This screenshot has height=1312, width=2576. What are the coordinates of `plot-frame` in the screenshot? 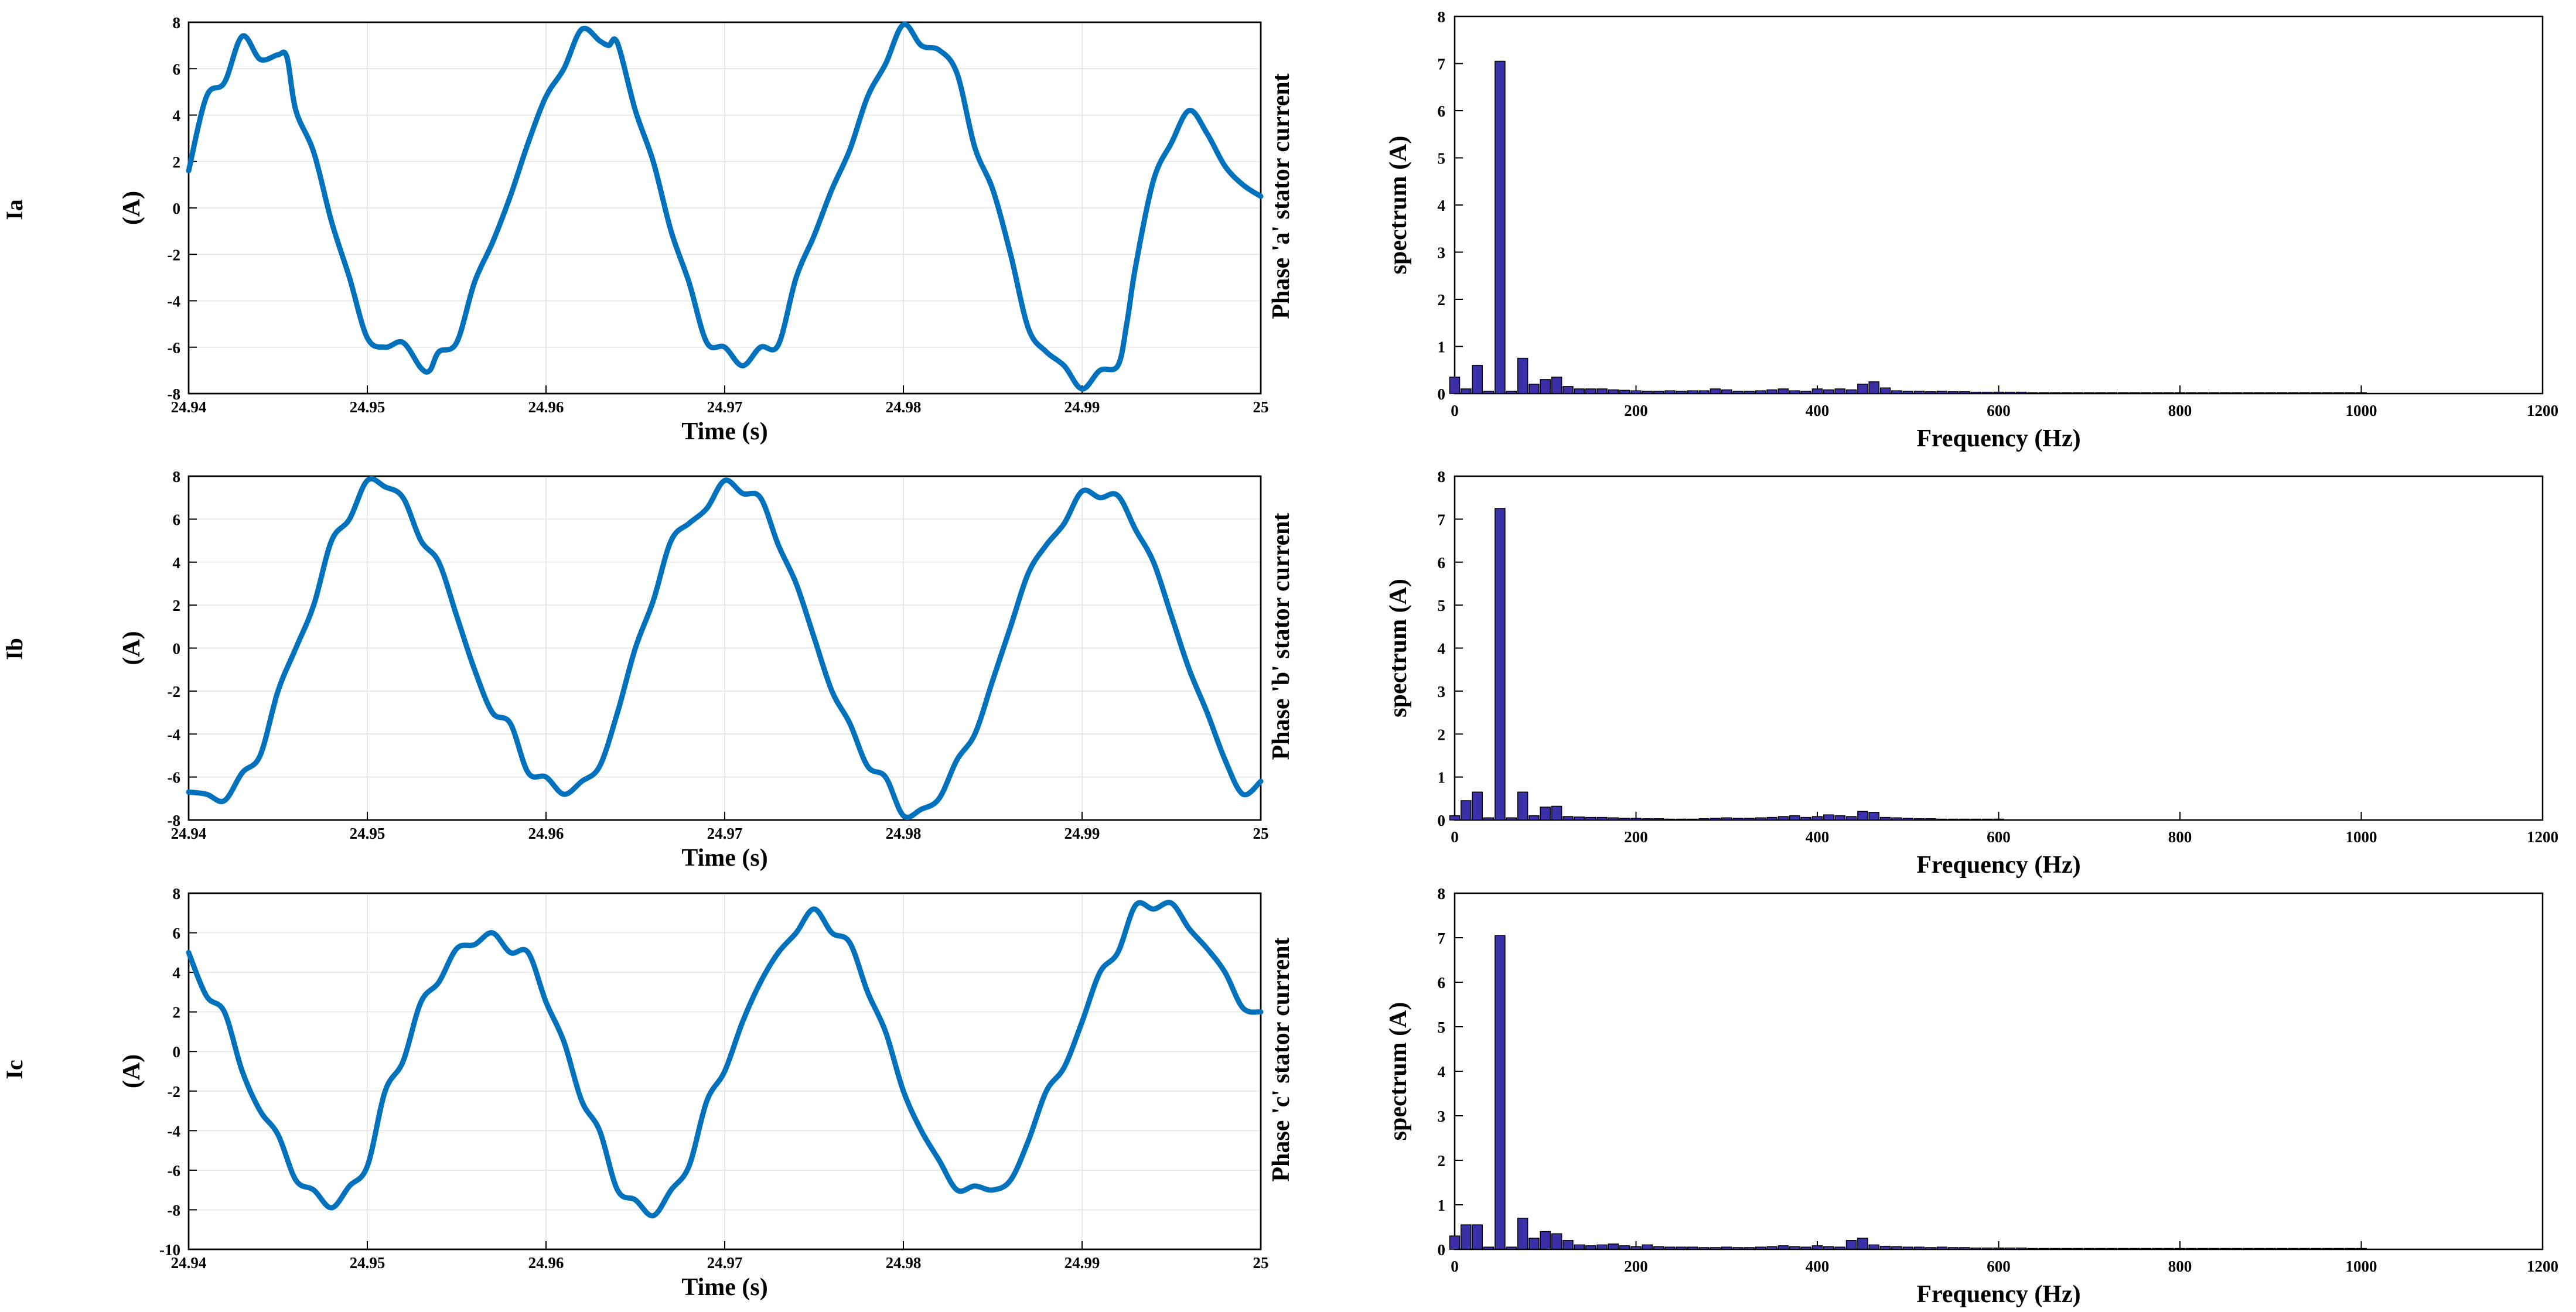 It's located at (725, 208).